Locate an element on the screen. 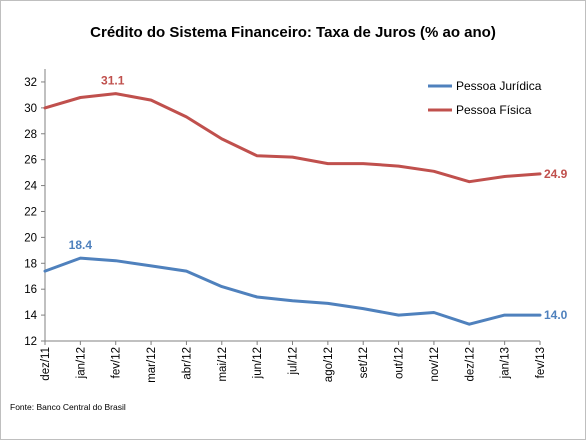 The image size is (586, 440). x-tick-label: dez/11 is located at coordinates (46, 364).